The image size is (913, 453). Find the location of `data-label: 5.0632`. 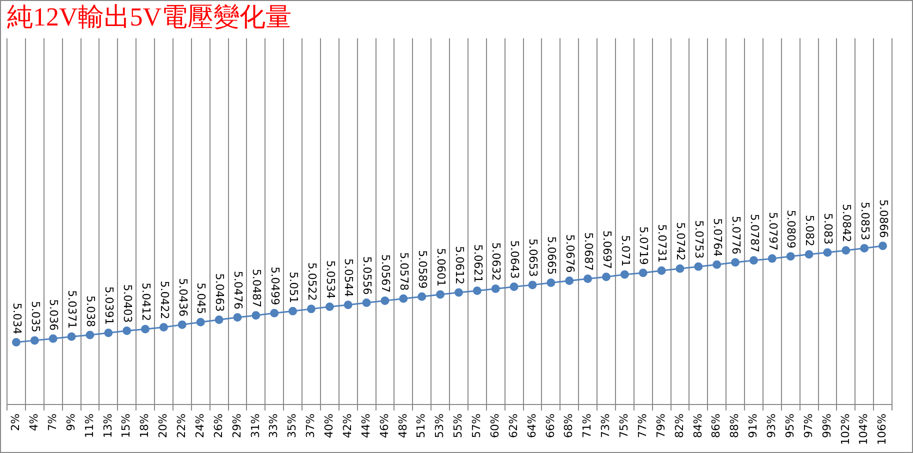

data-label: 5.0632 is located at coordinates (496, 261).